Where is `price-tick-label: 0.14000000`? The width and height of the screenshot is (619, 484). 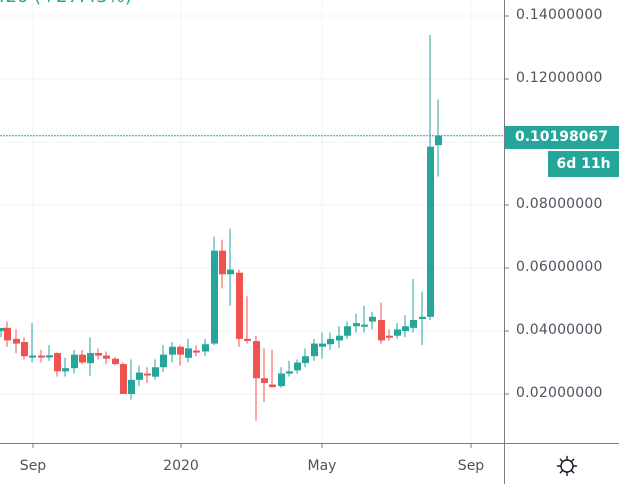
price-tick-label: 0.14000000 is located at coordinates (559, 15).